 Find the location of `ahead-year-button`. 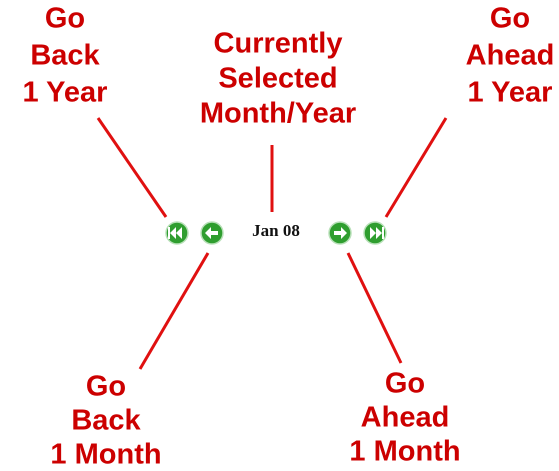

ahead-year-button is located at coordinates (375, 233).